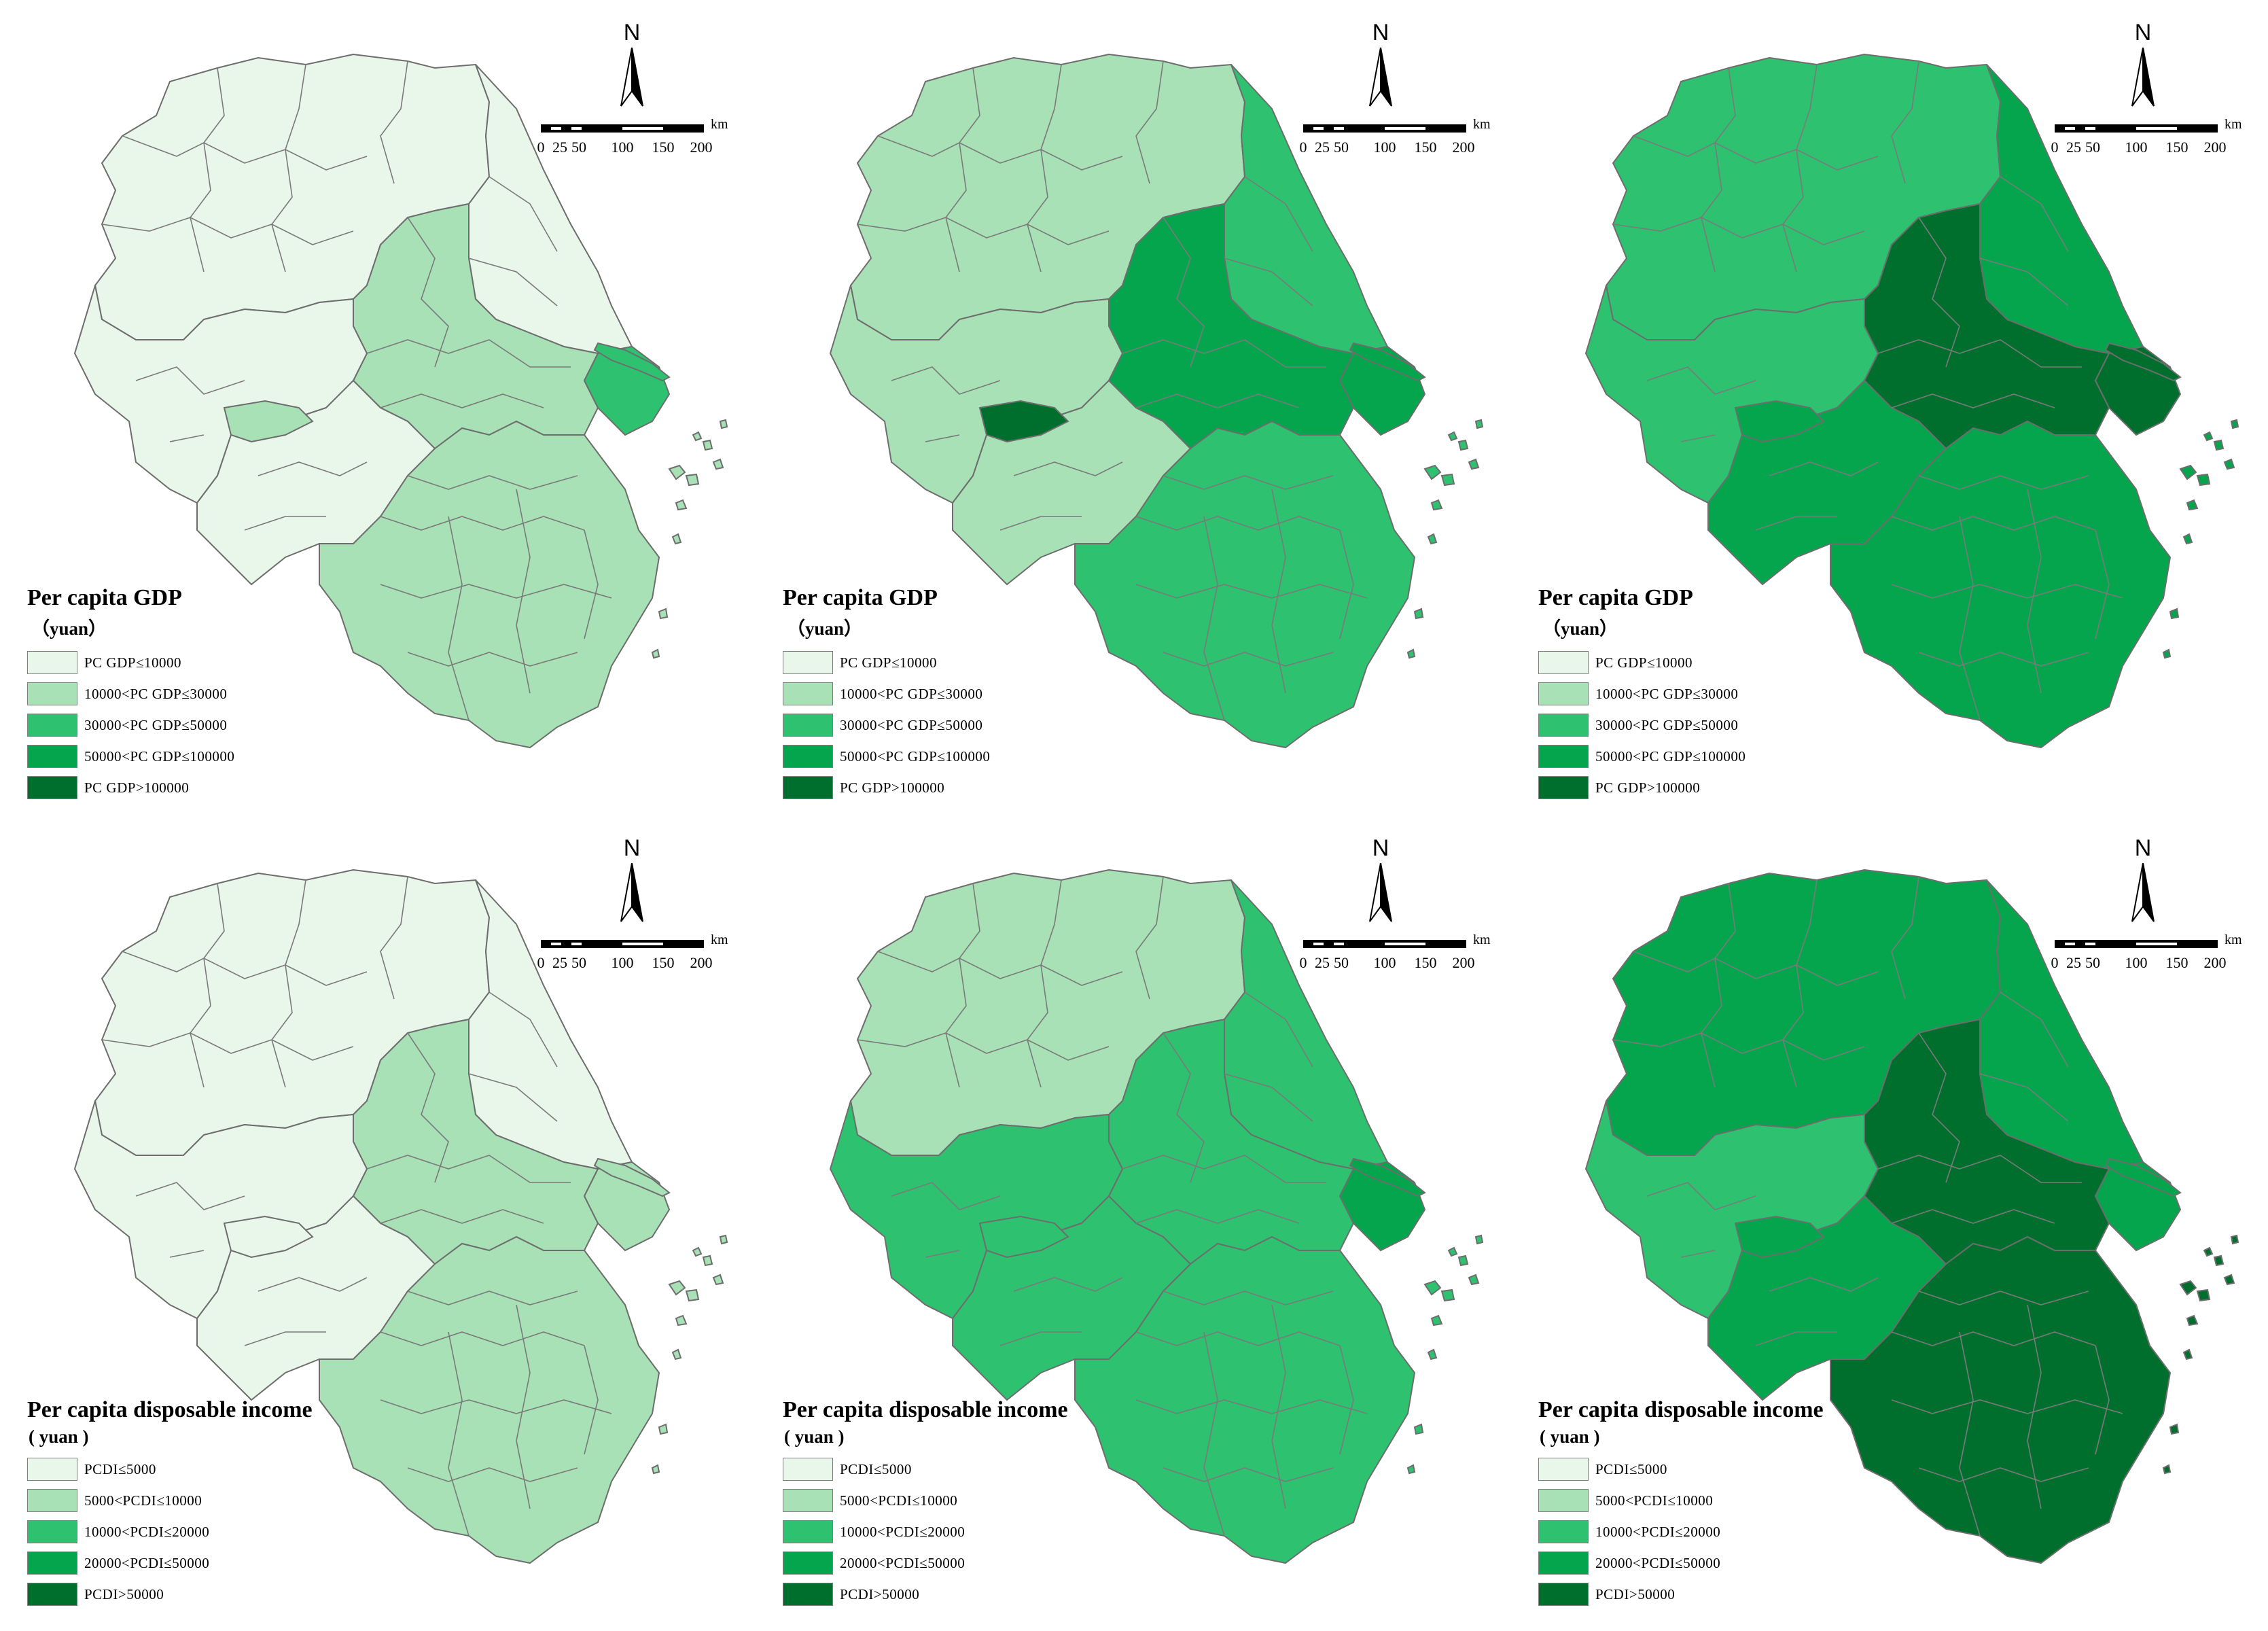 This screenshot has width=2268, height=1631. I want to click on legend-label: 30000<PC GDP≤50000, so click(911, 725).